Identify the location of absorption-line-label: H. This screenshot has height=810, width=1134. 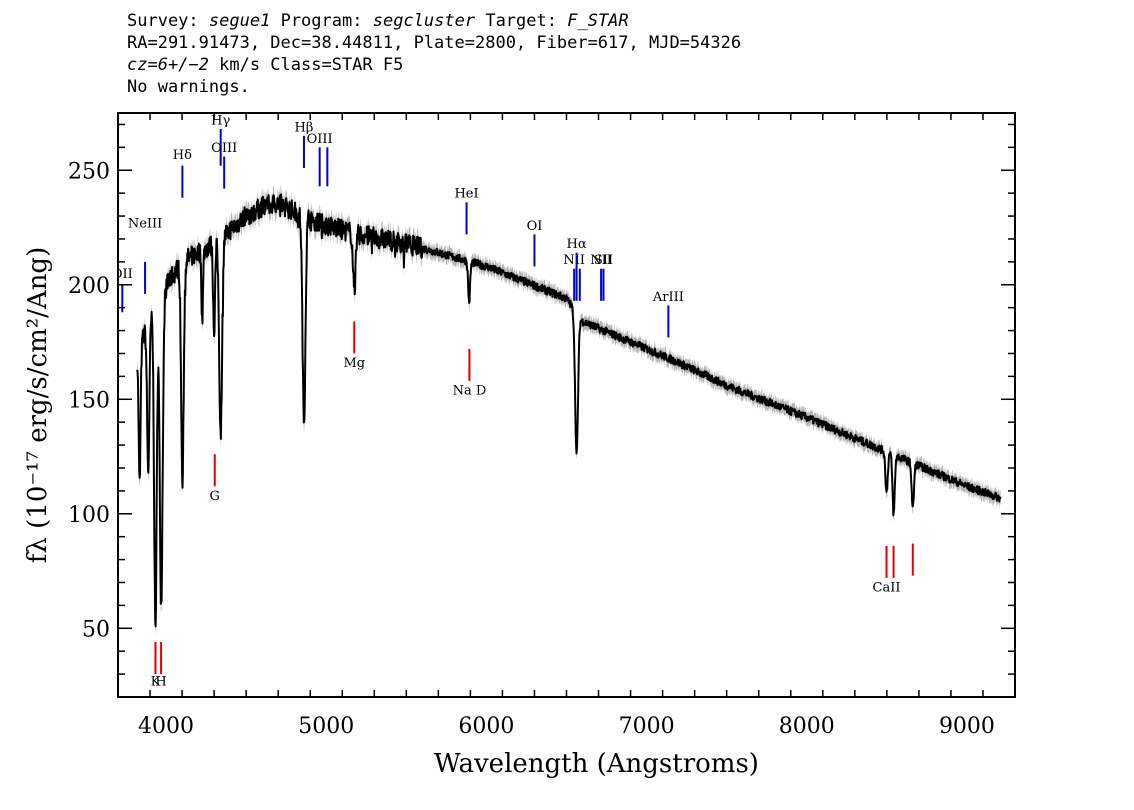
(160, 682).